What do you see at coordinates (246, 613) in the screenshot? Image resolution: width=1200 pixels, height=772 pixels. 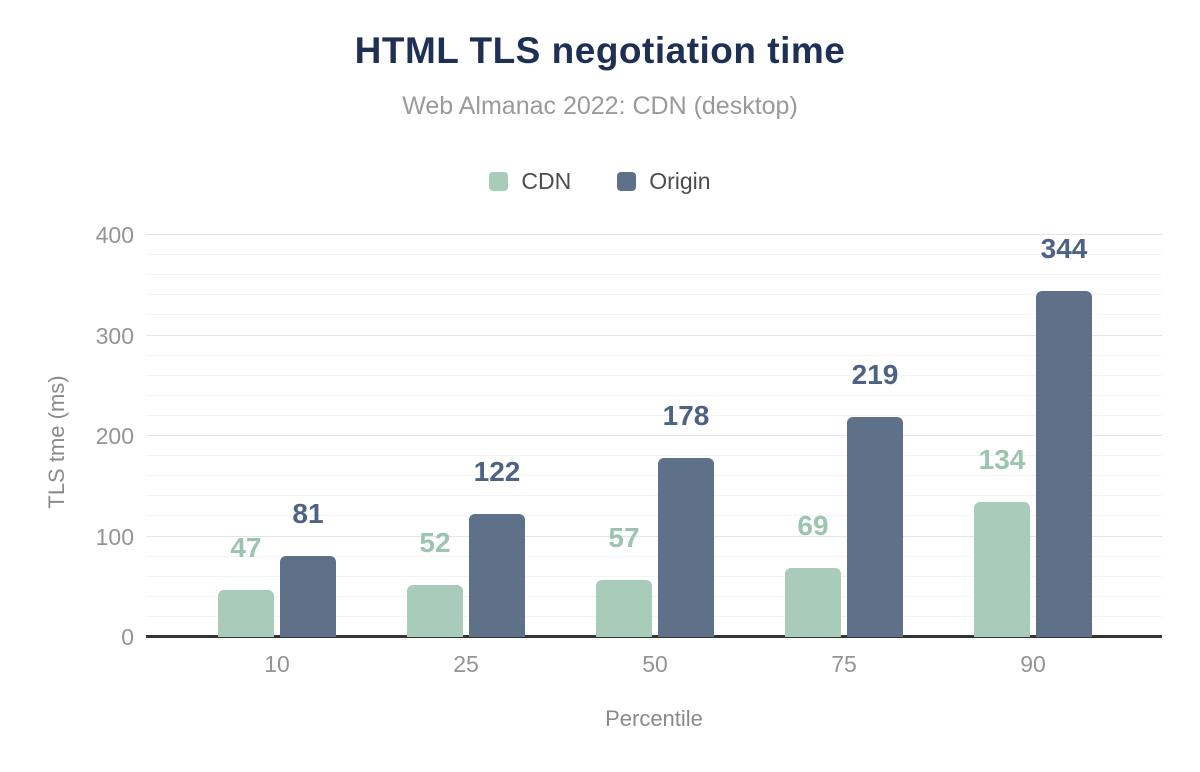 I see `bar-cdn-p10` at bounding box center [246, 613].